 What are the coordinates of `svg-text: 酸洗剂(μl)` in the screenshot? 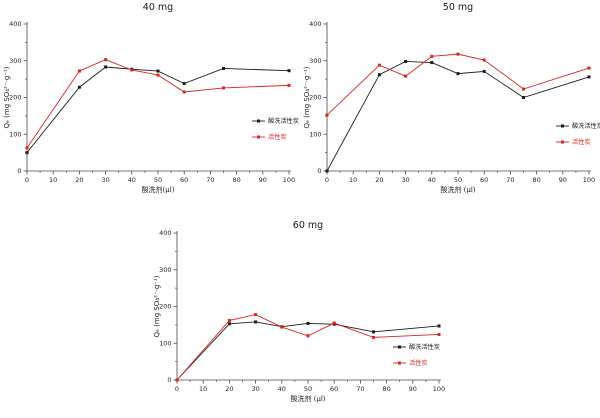 It's located at (158, 189).